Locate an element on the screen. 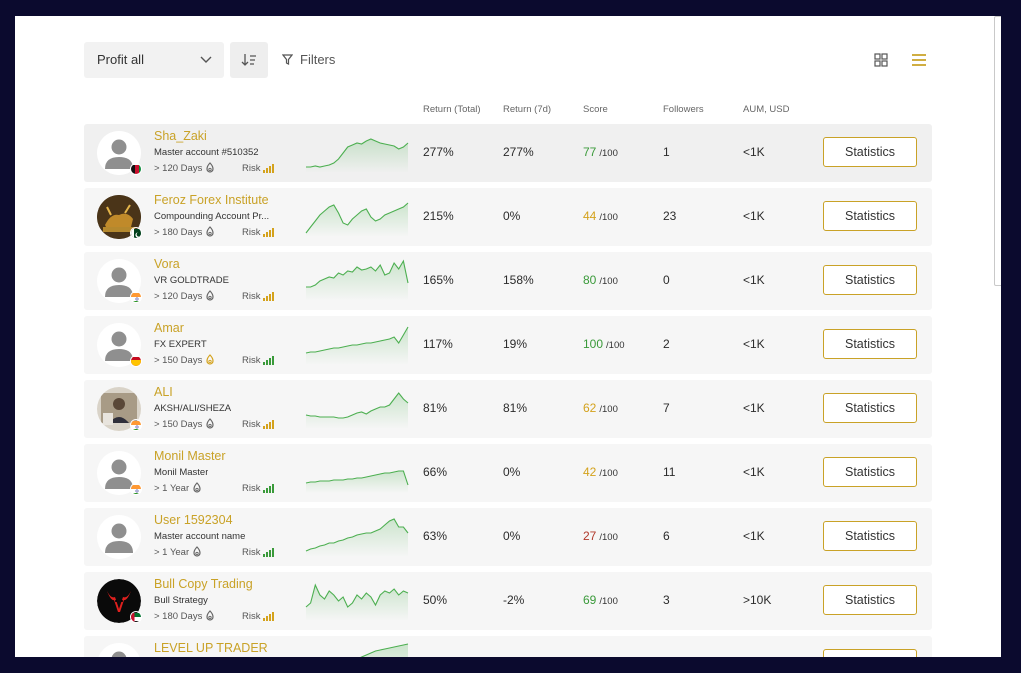 This screenshot has width=1021, height=673. return-total: 215% is located at coordinates (438, 216).